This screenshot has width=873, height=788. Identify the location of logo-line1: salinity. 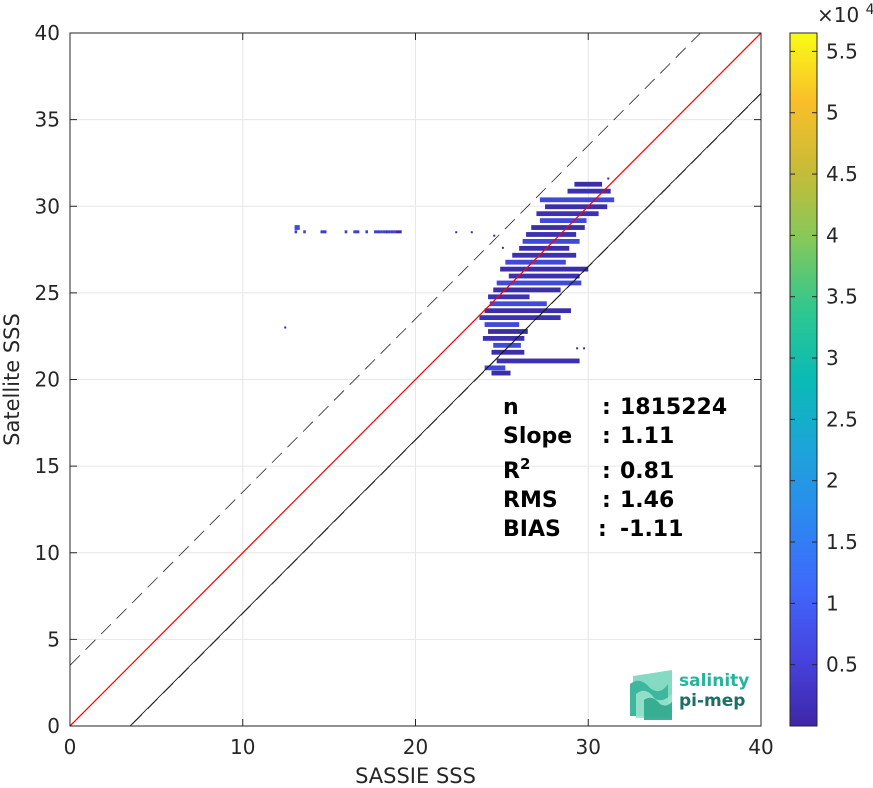
(714, 681).